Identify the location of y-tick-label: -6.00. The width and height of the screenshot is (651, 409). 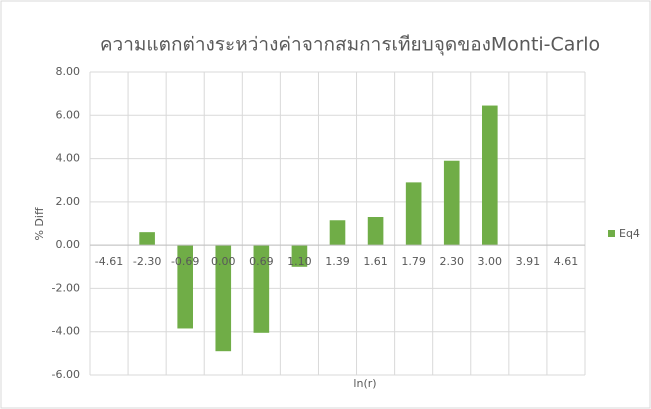
(66, 374).